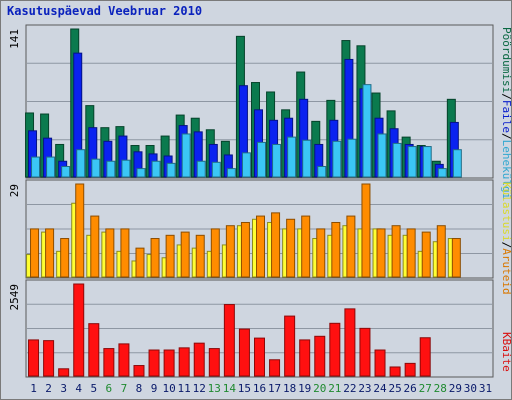  What do you see at coordinates (470, 388) in the screenshot?
I see `x-tick-label-day-30: 30` at bounding box center [470, 388].